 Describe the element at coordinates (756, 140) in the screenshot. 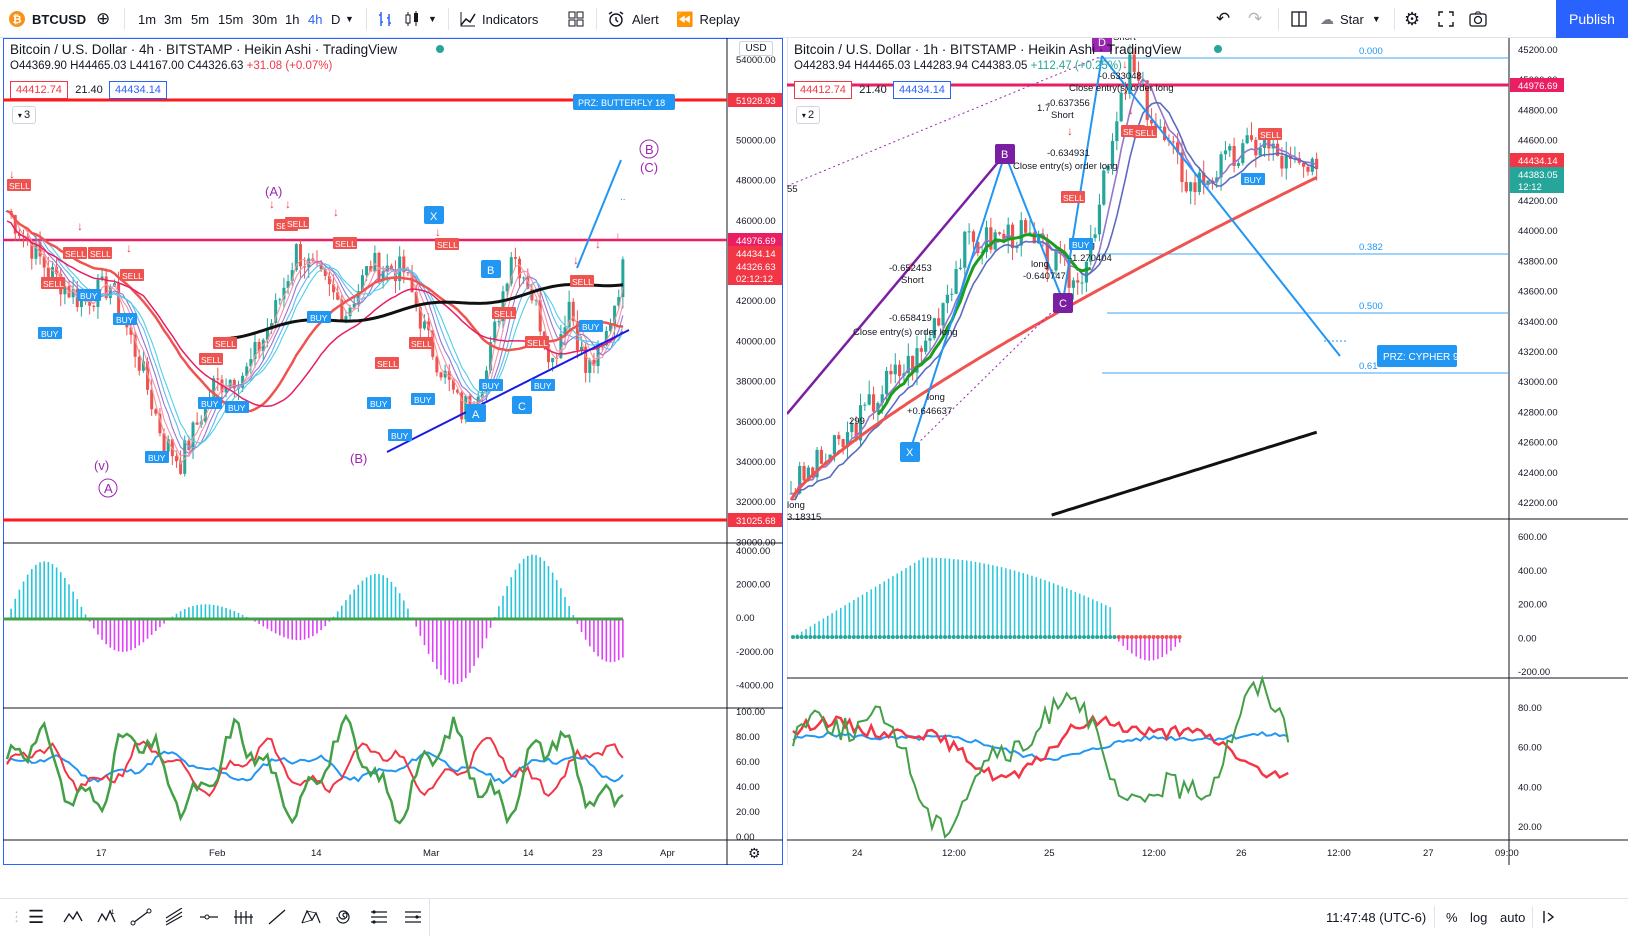

I see `price-axis-label: 50000.00` at that location.